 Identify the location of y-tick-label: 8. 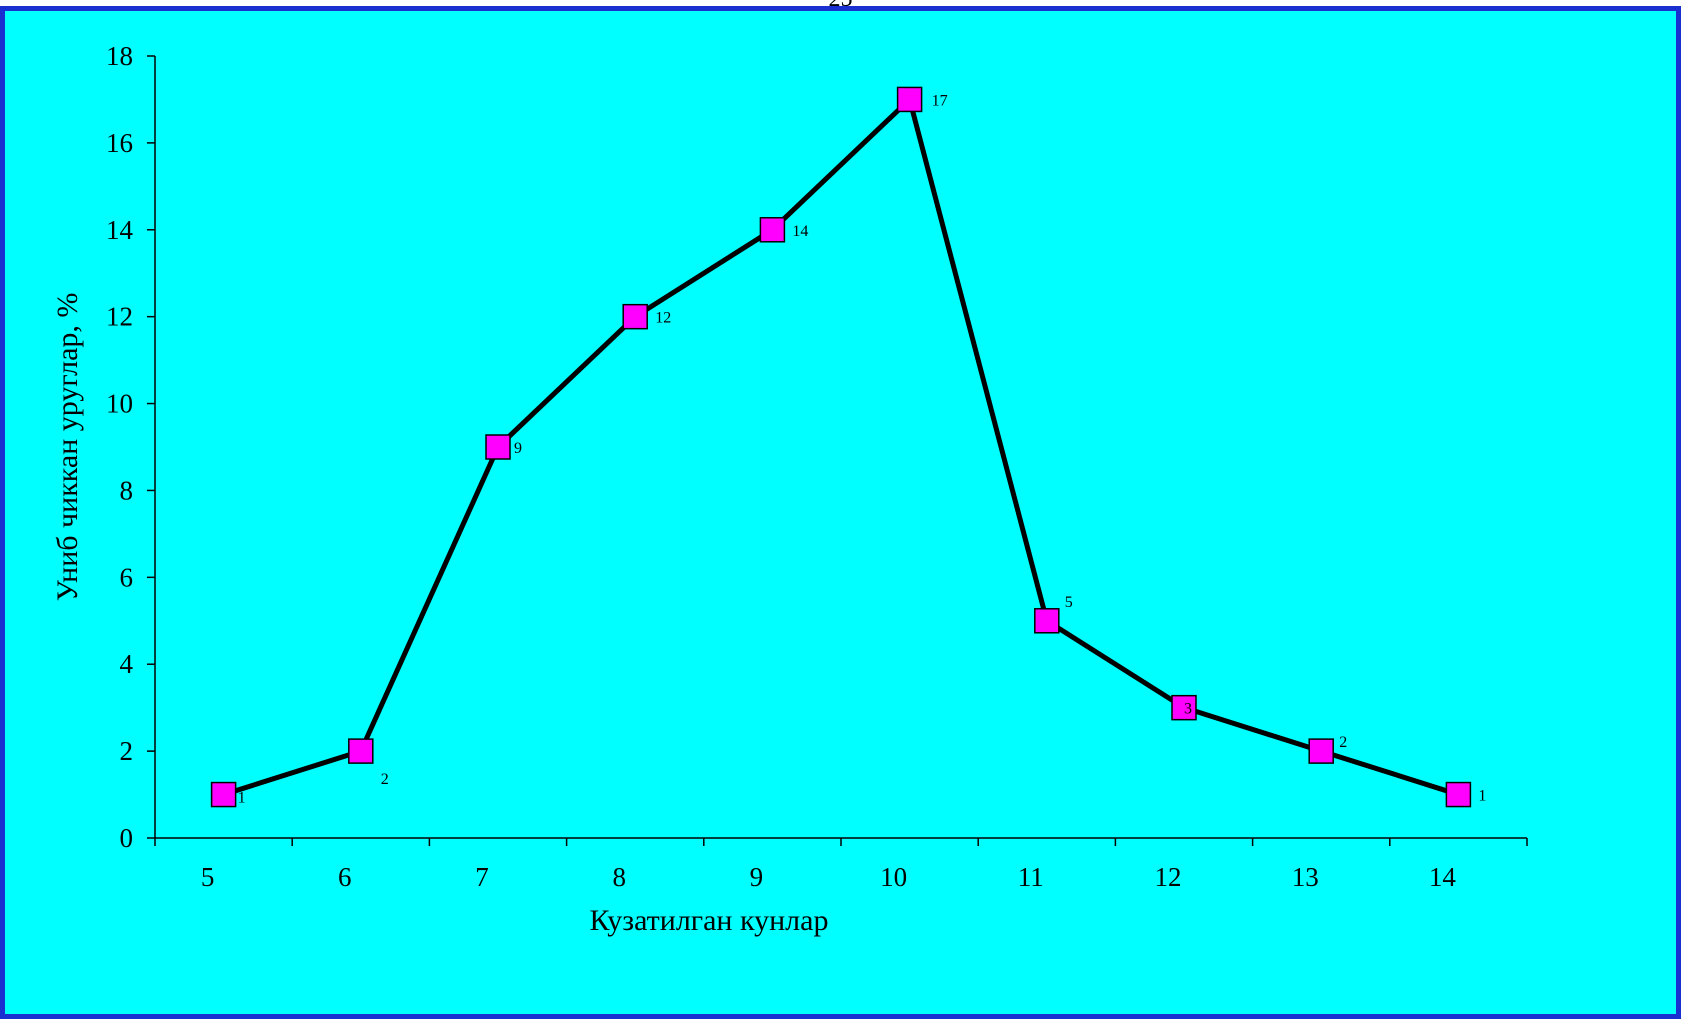
(127, 490).